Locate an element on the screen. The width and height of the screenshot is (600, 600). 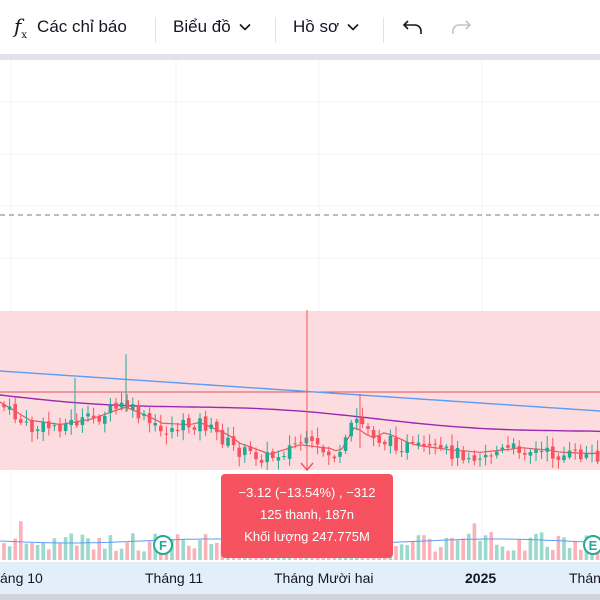
earnings-marker-e: E is located at coordinates (591, 545).